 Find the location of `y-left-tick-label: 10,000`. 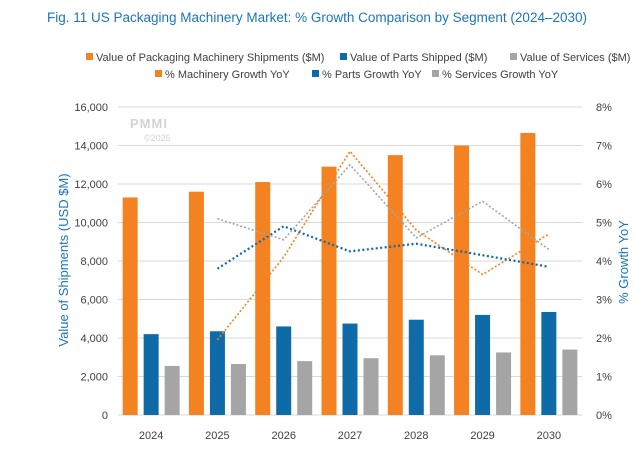

y-left-tick-label: 10,000 is located at coordinates (91, 224).